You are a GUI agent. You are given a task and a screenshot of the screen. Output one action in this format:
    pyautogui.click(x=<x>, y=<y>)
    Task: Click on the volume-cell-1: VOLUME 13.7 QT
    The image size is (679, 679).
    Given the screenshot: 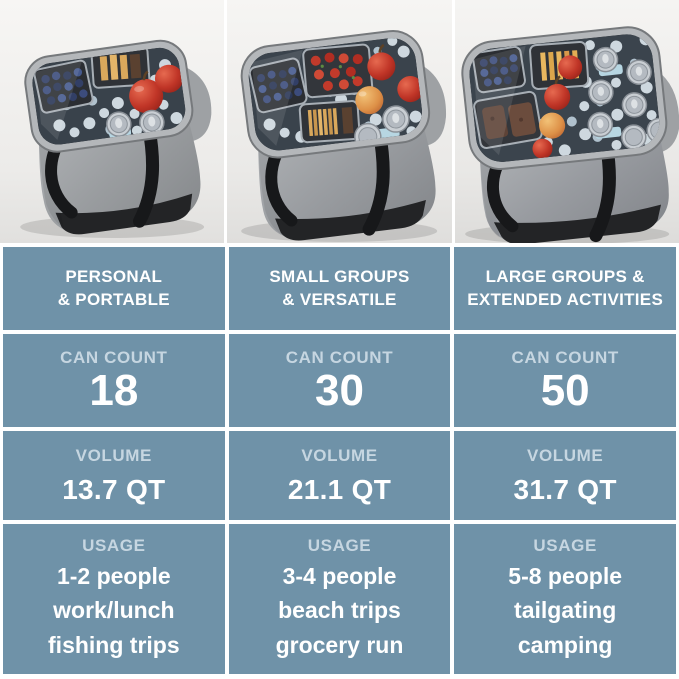 What is the action you would take?
    pyautogui.click(x=114, y=475)
    